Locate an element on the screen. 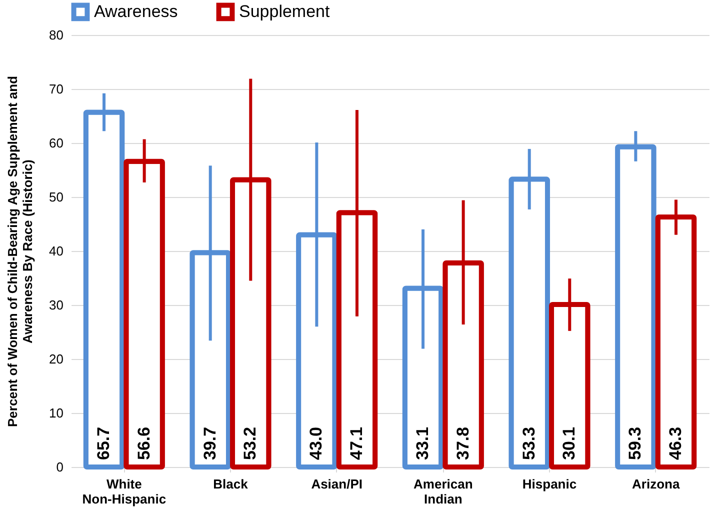 The width and height of the screenshot is (713, 510). legend-label: Awareness is located at coordinates (136, 11).